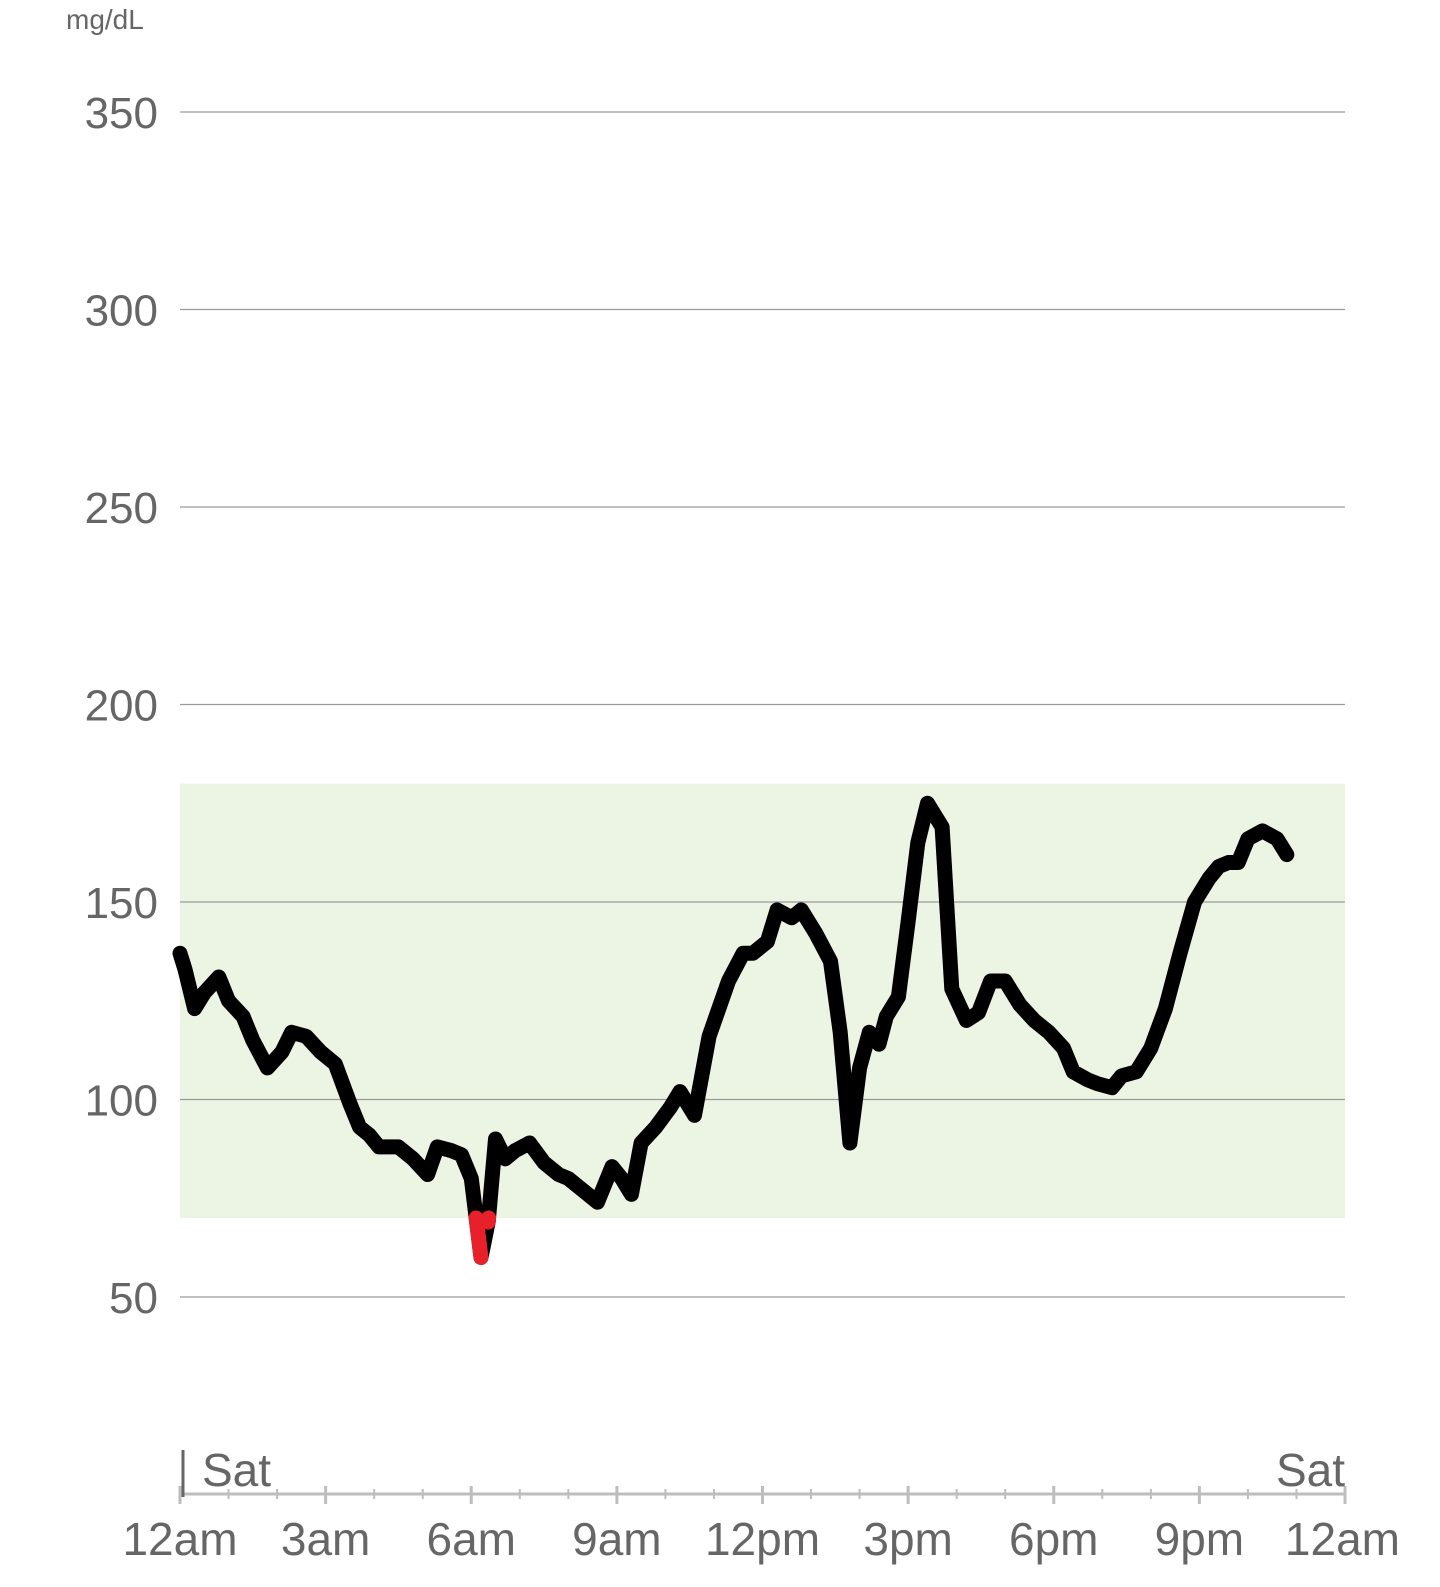  Describe the element at coordinates (1199, 1539) in the screenshot. I see `x-tick-label-7: 9pm` at that location.